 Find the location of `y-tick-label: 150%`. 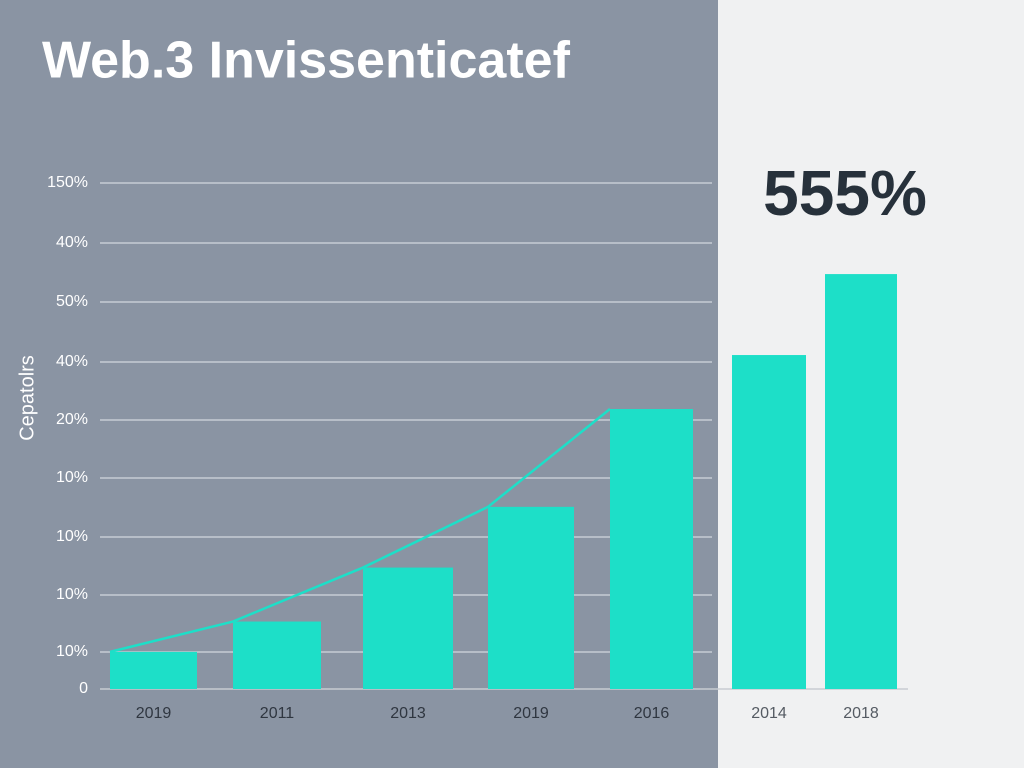

y-tick-label: 150% is located at coordinates (67, 182).